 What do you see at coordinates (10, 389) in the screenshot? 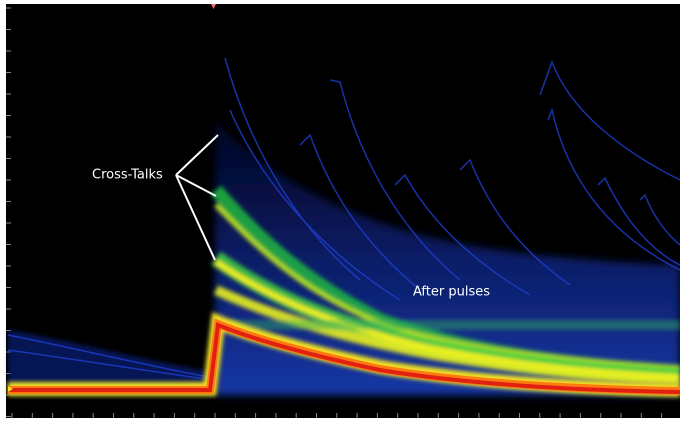
I see `level-marker` at bounding box center [10, 389].